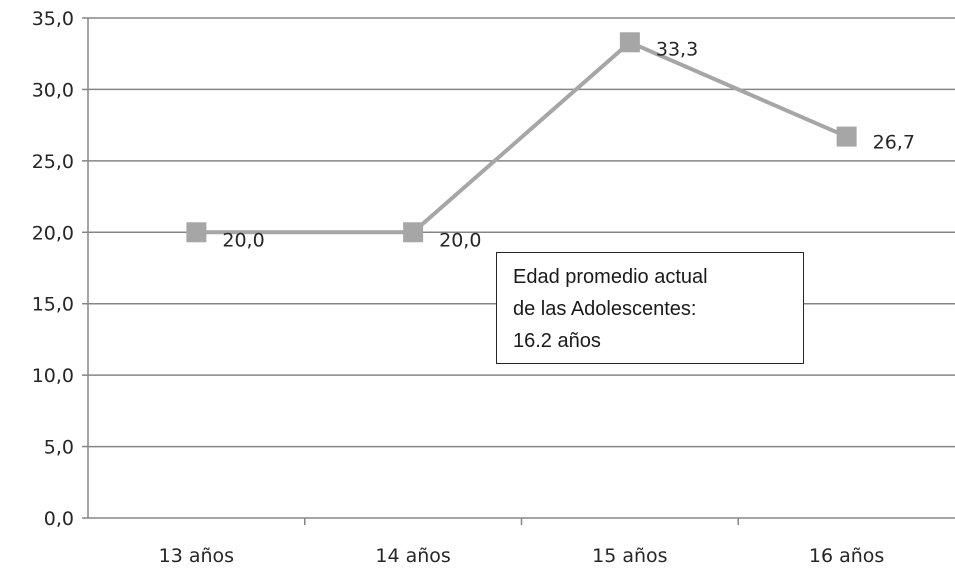 The width and height of the screenshot is (955, 569). What do you see at coordinates (677, 49) in the screenshot?
I see `data-label: 33,3` at bounding box center [677, 49].